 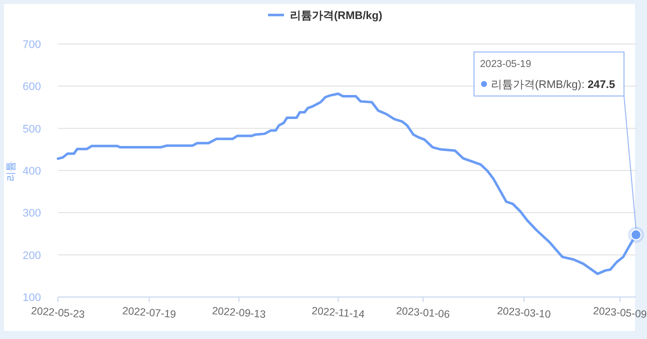 I want to click on x-tick-label: 2022-05-23, so click(x=58, y=313).